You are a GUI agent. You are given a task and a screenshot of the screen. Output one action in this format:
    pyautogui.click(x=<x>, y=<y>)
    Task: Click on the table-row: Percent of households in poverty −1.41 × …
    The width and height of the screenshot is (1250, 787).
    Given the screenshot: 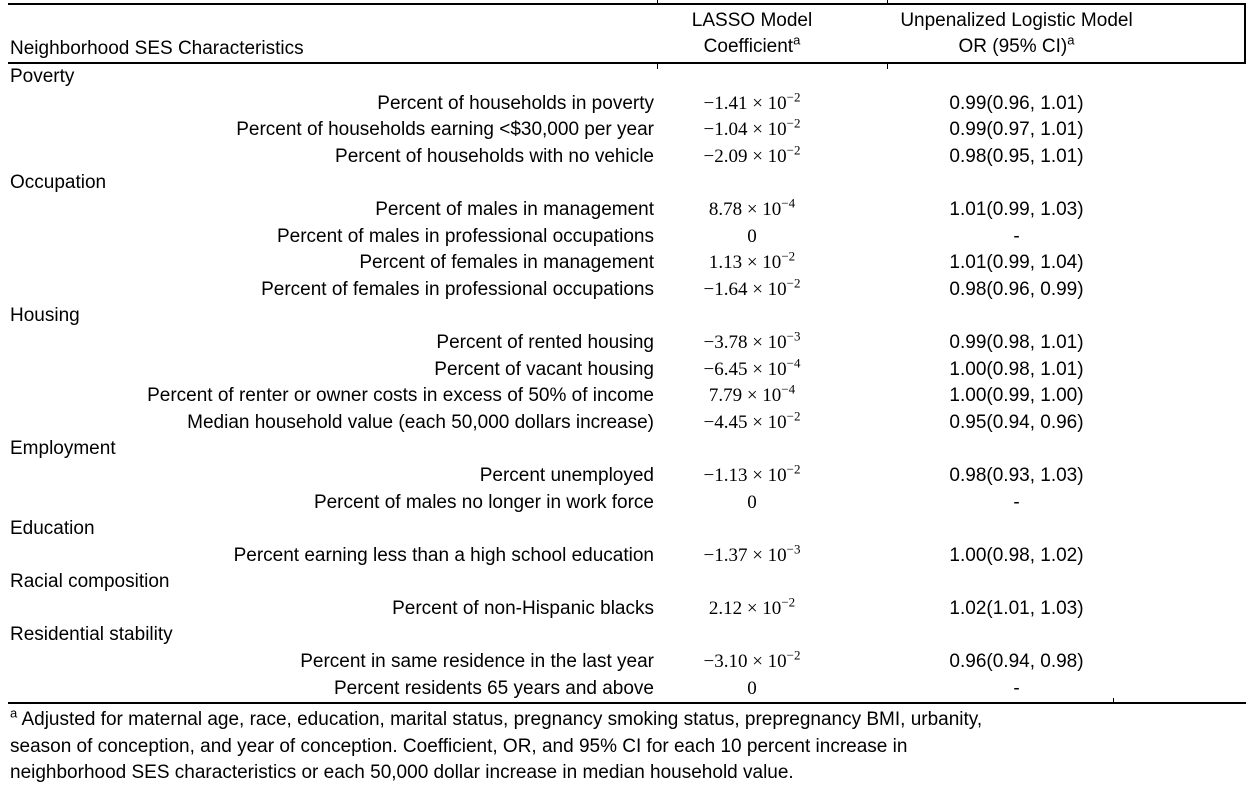 What is the action you would take?
    pyautogui.click(x=627, y=103)
    